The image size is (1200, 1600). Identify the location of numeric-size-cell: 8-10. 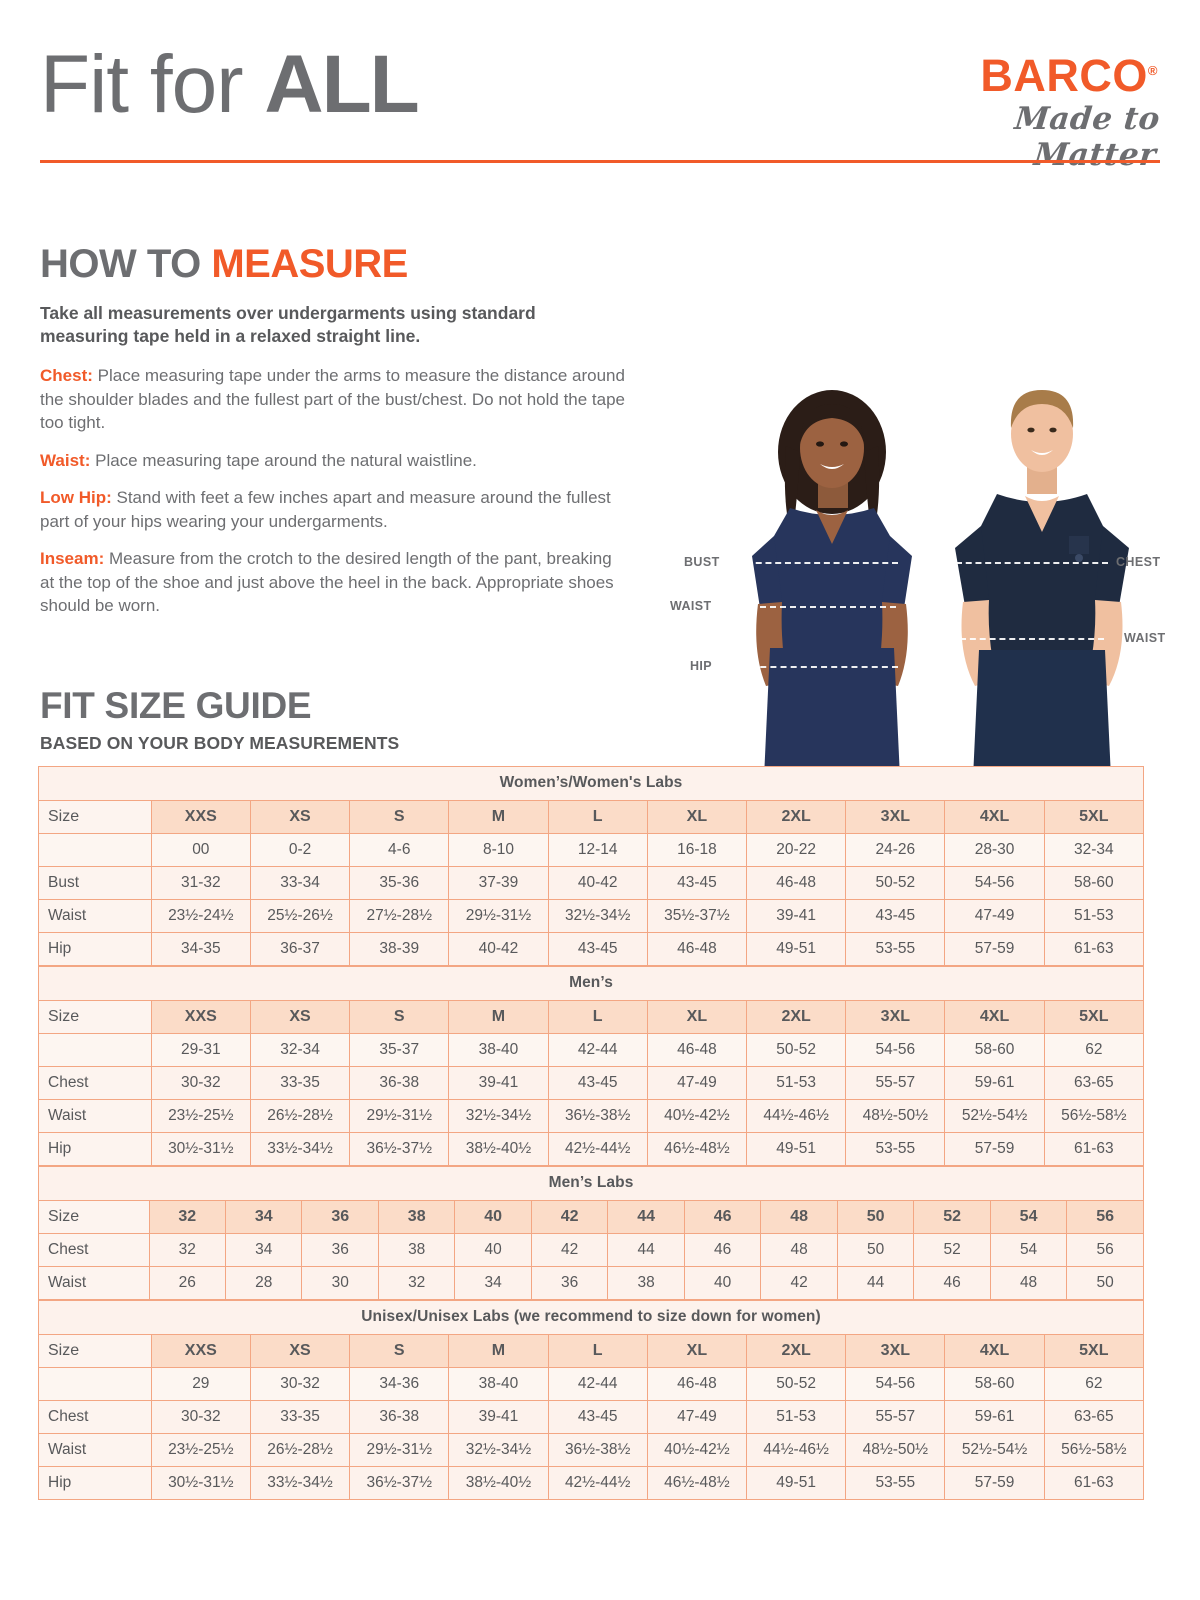
(498, 850).